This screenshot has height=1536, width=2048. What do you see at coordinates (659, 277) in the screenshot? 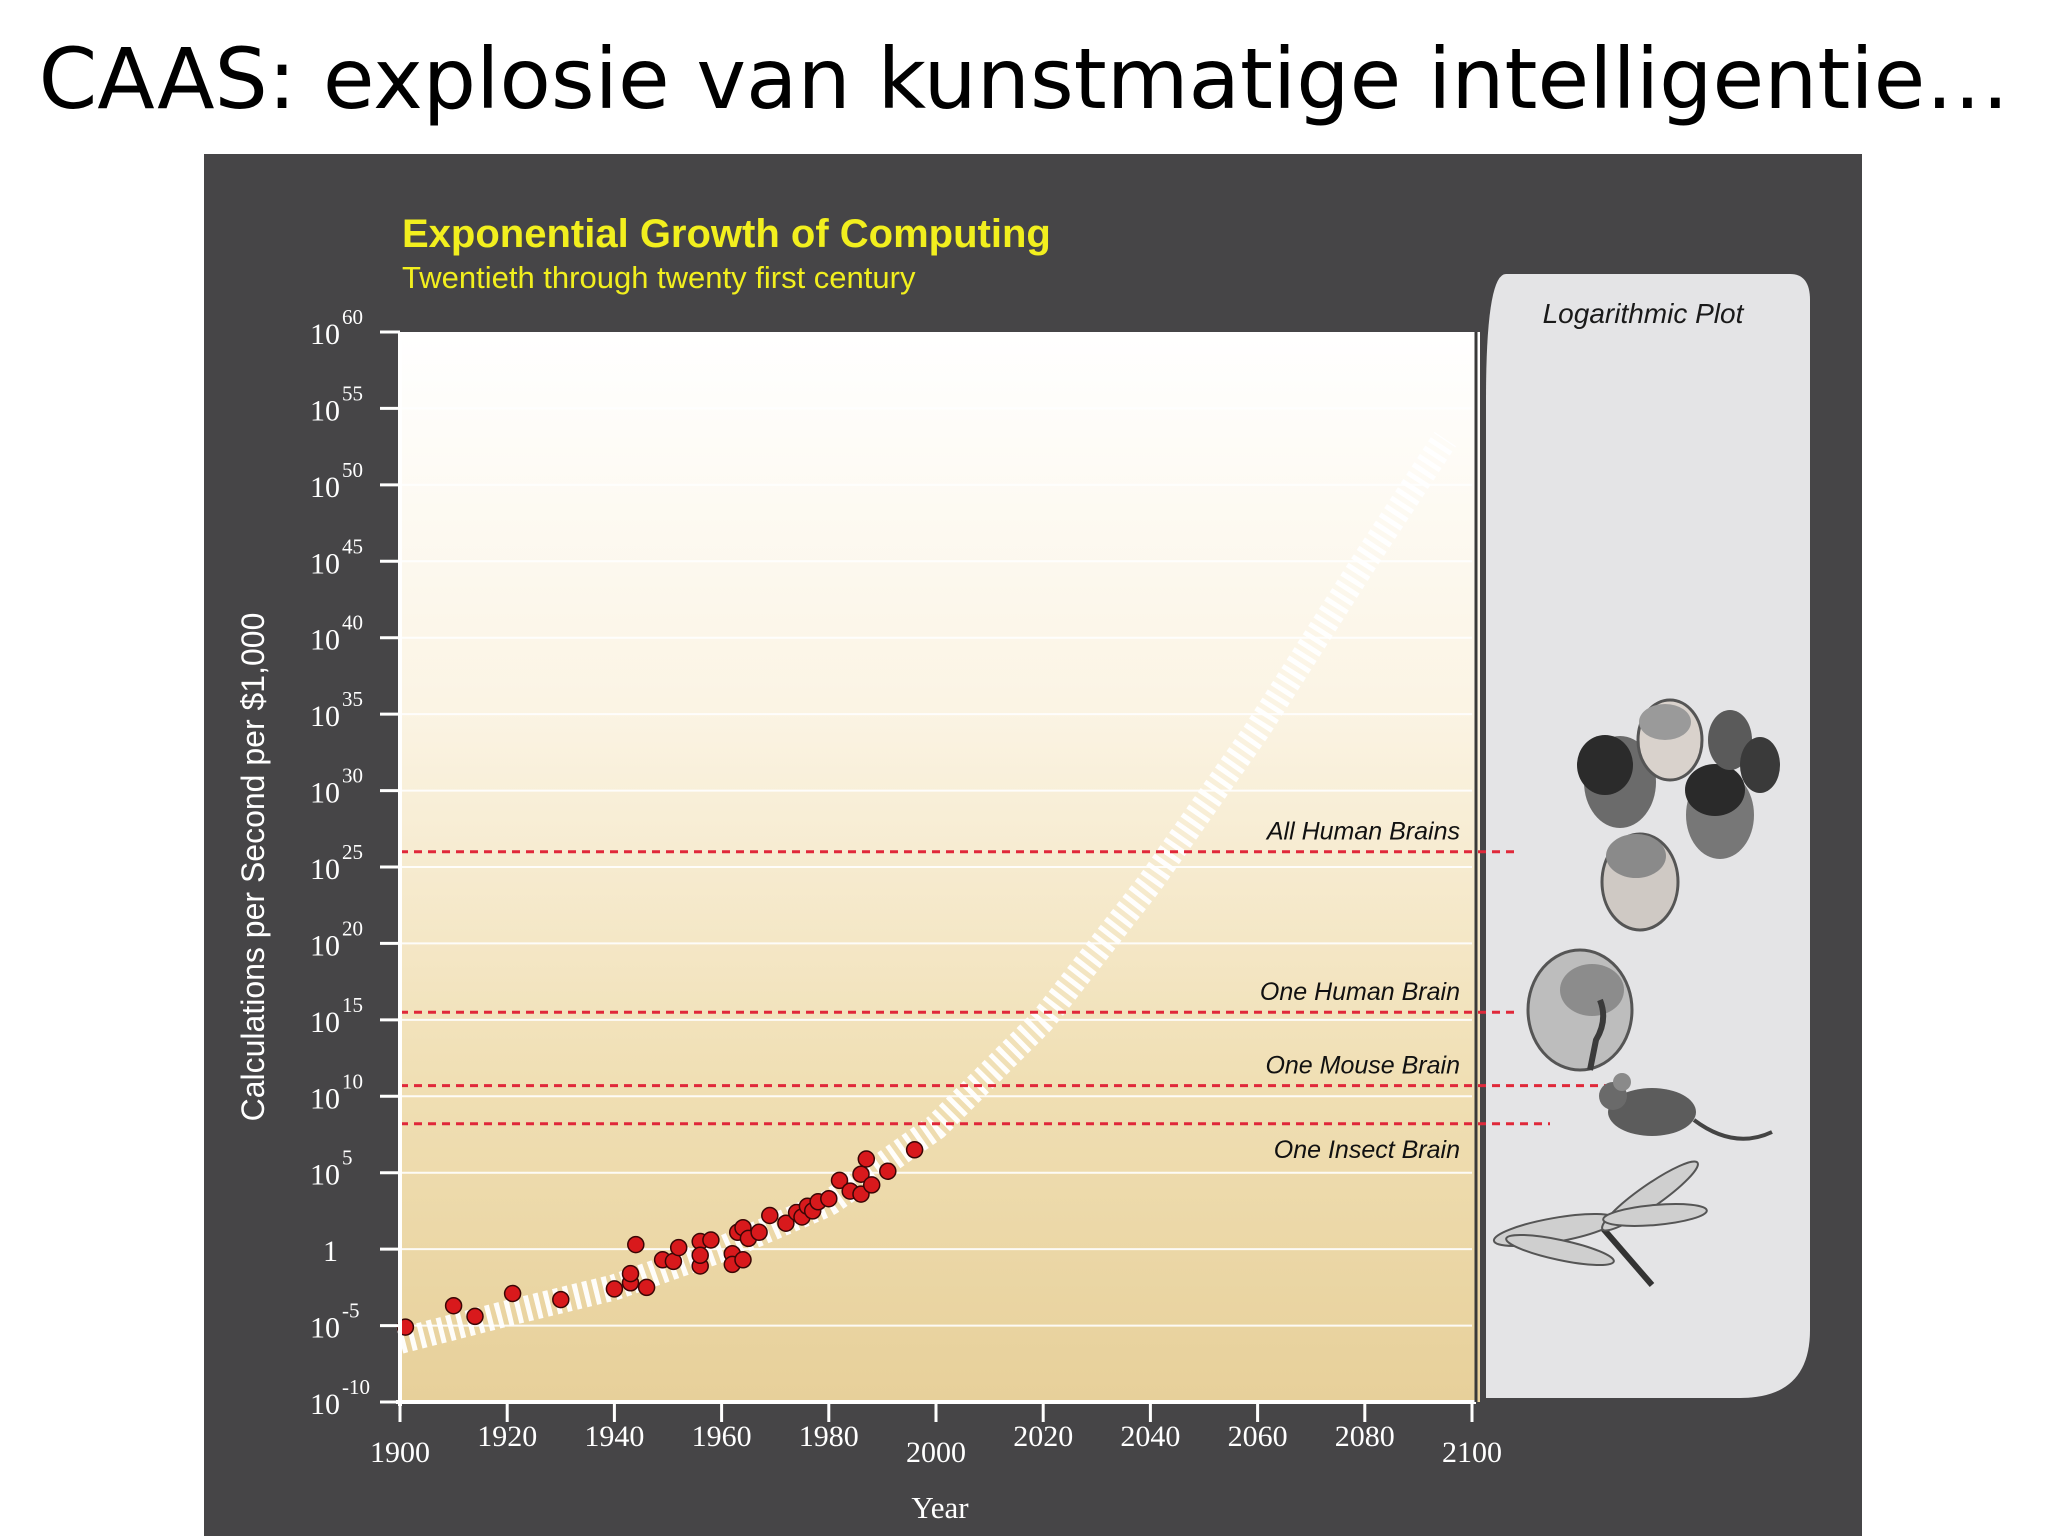
I see `chart-subtitle: Twentieth through twenty first century` at bounding box center [659, 277].